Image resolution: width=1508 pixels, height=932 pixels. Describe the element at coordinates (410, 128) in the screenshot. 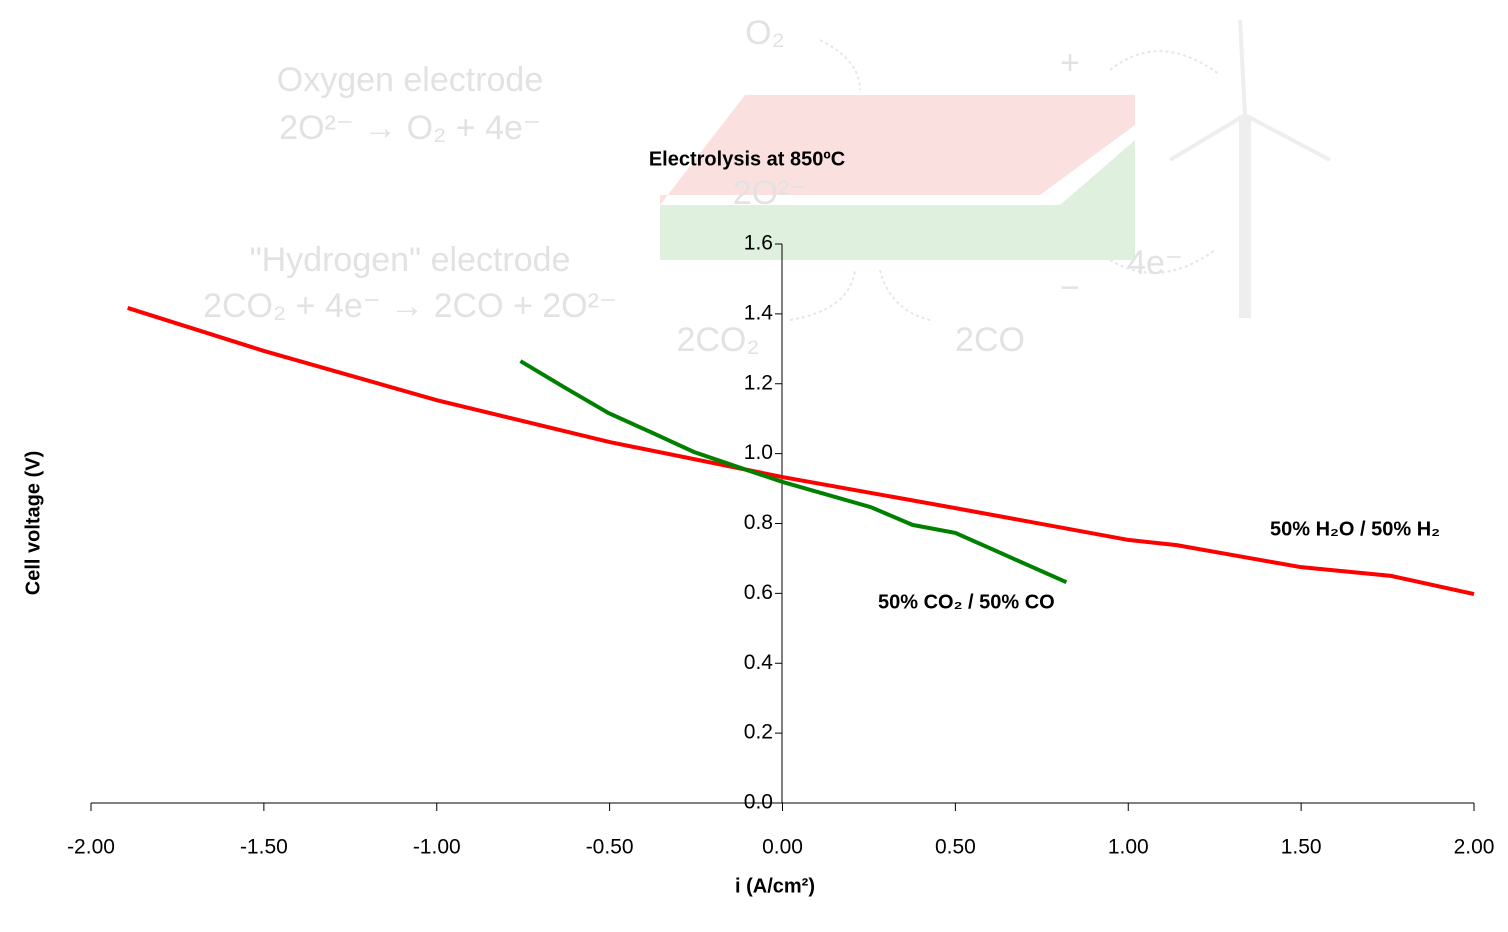

I see `annotation: 2O²⁻ → O₂ + 4e⁻` at that location.